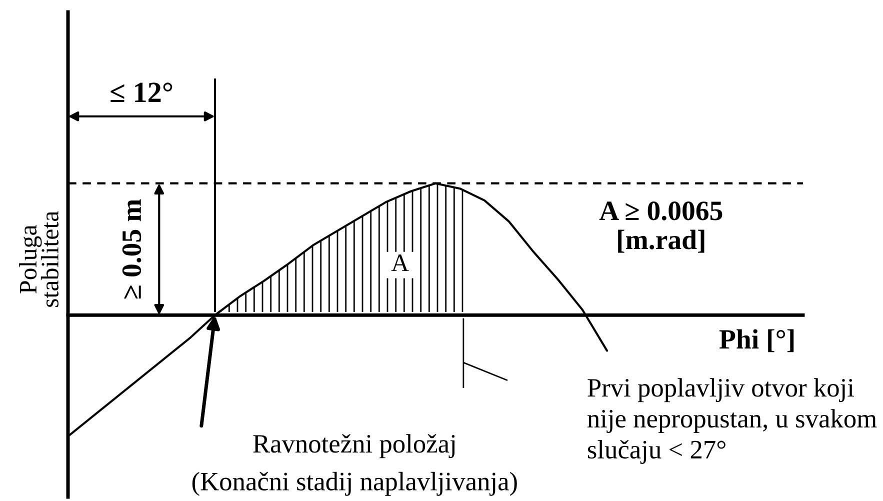 This screenshot has height=501, width=883. I want to click on y-axis-title: Poluga stabiliteta, so click(39, 259).